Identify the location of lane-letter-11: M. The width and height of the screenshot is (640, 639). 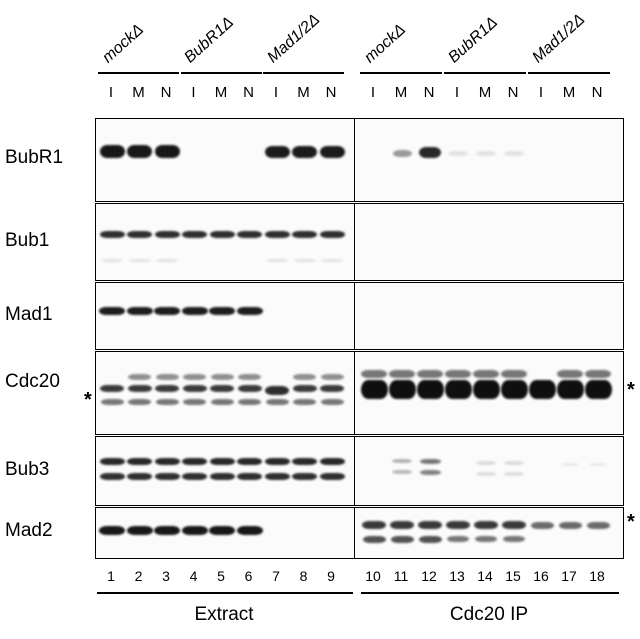
(401, 92).